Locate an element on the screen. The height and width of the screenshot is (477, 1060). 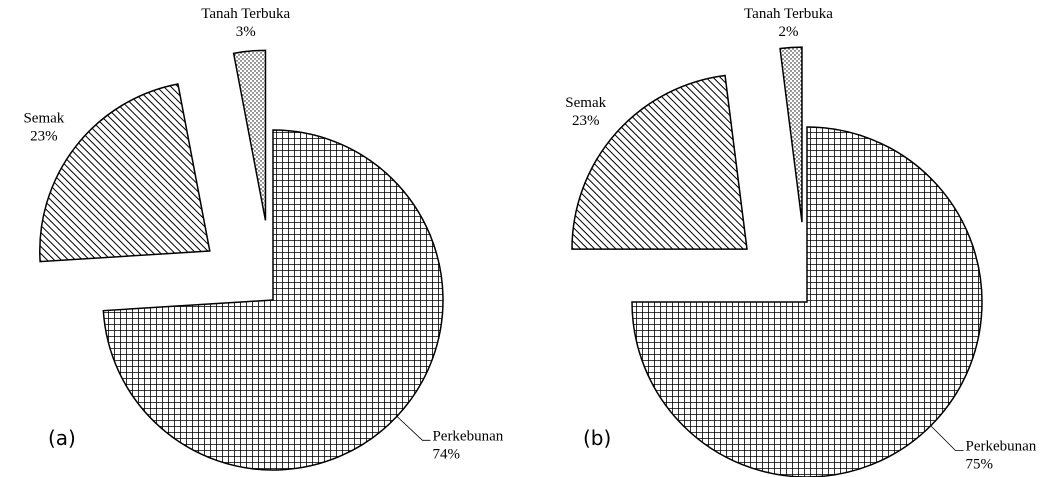
value-label: 75% is located at coordinates (979, 464).